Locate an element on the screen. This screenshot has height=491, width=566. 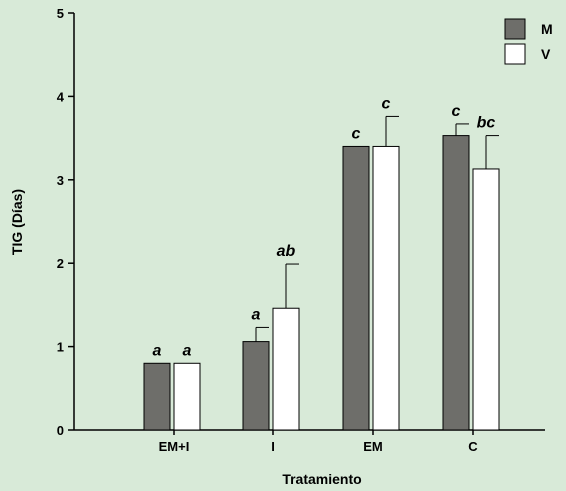
y-tick-label: 5 is located at coordinates (60, 13).